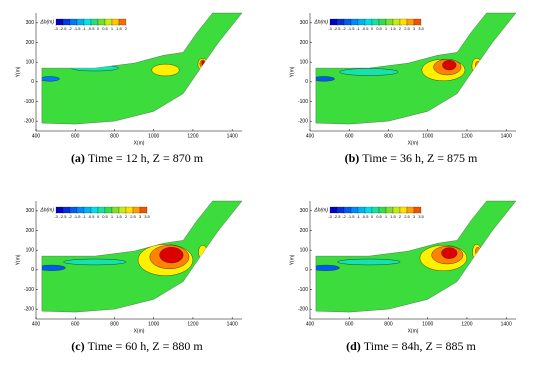 The image size is (550, 376). Describe the element at coordinates (292, 71) in the screenshot. I see `y-axis-label: Y(m)` at that location.